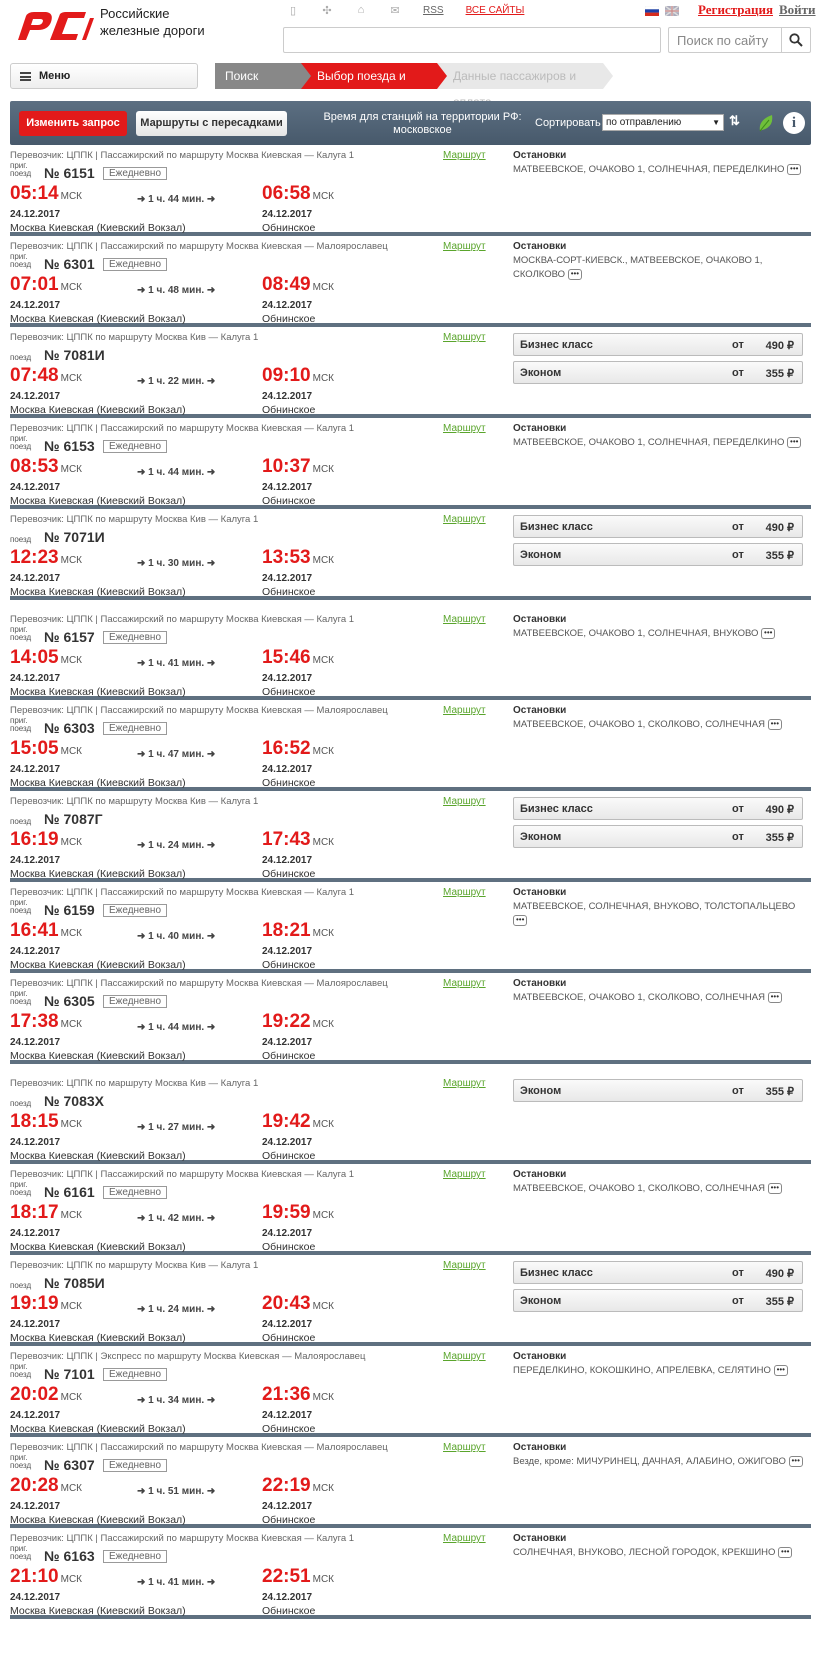  What do you see at coordinates (298, 284) in the screenshot?
I see `arrival-time: 08:49 МСК` at bounding box center [298, 284].